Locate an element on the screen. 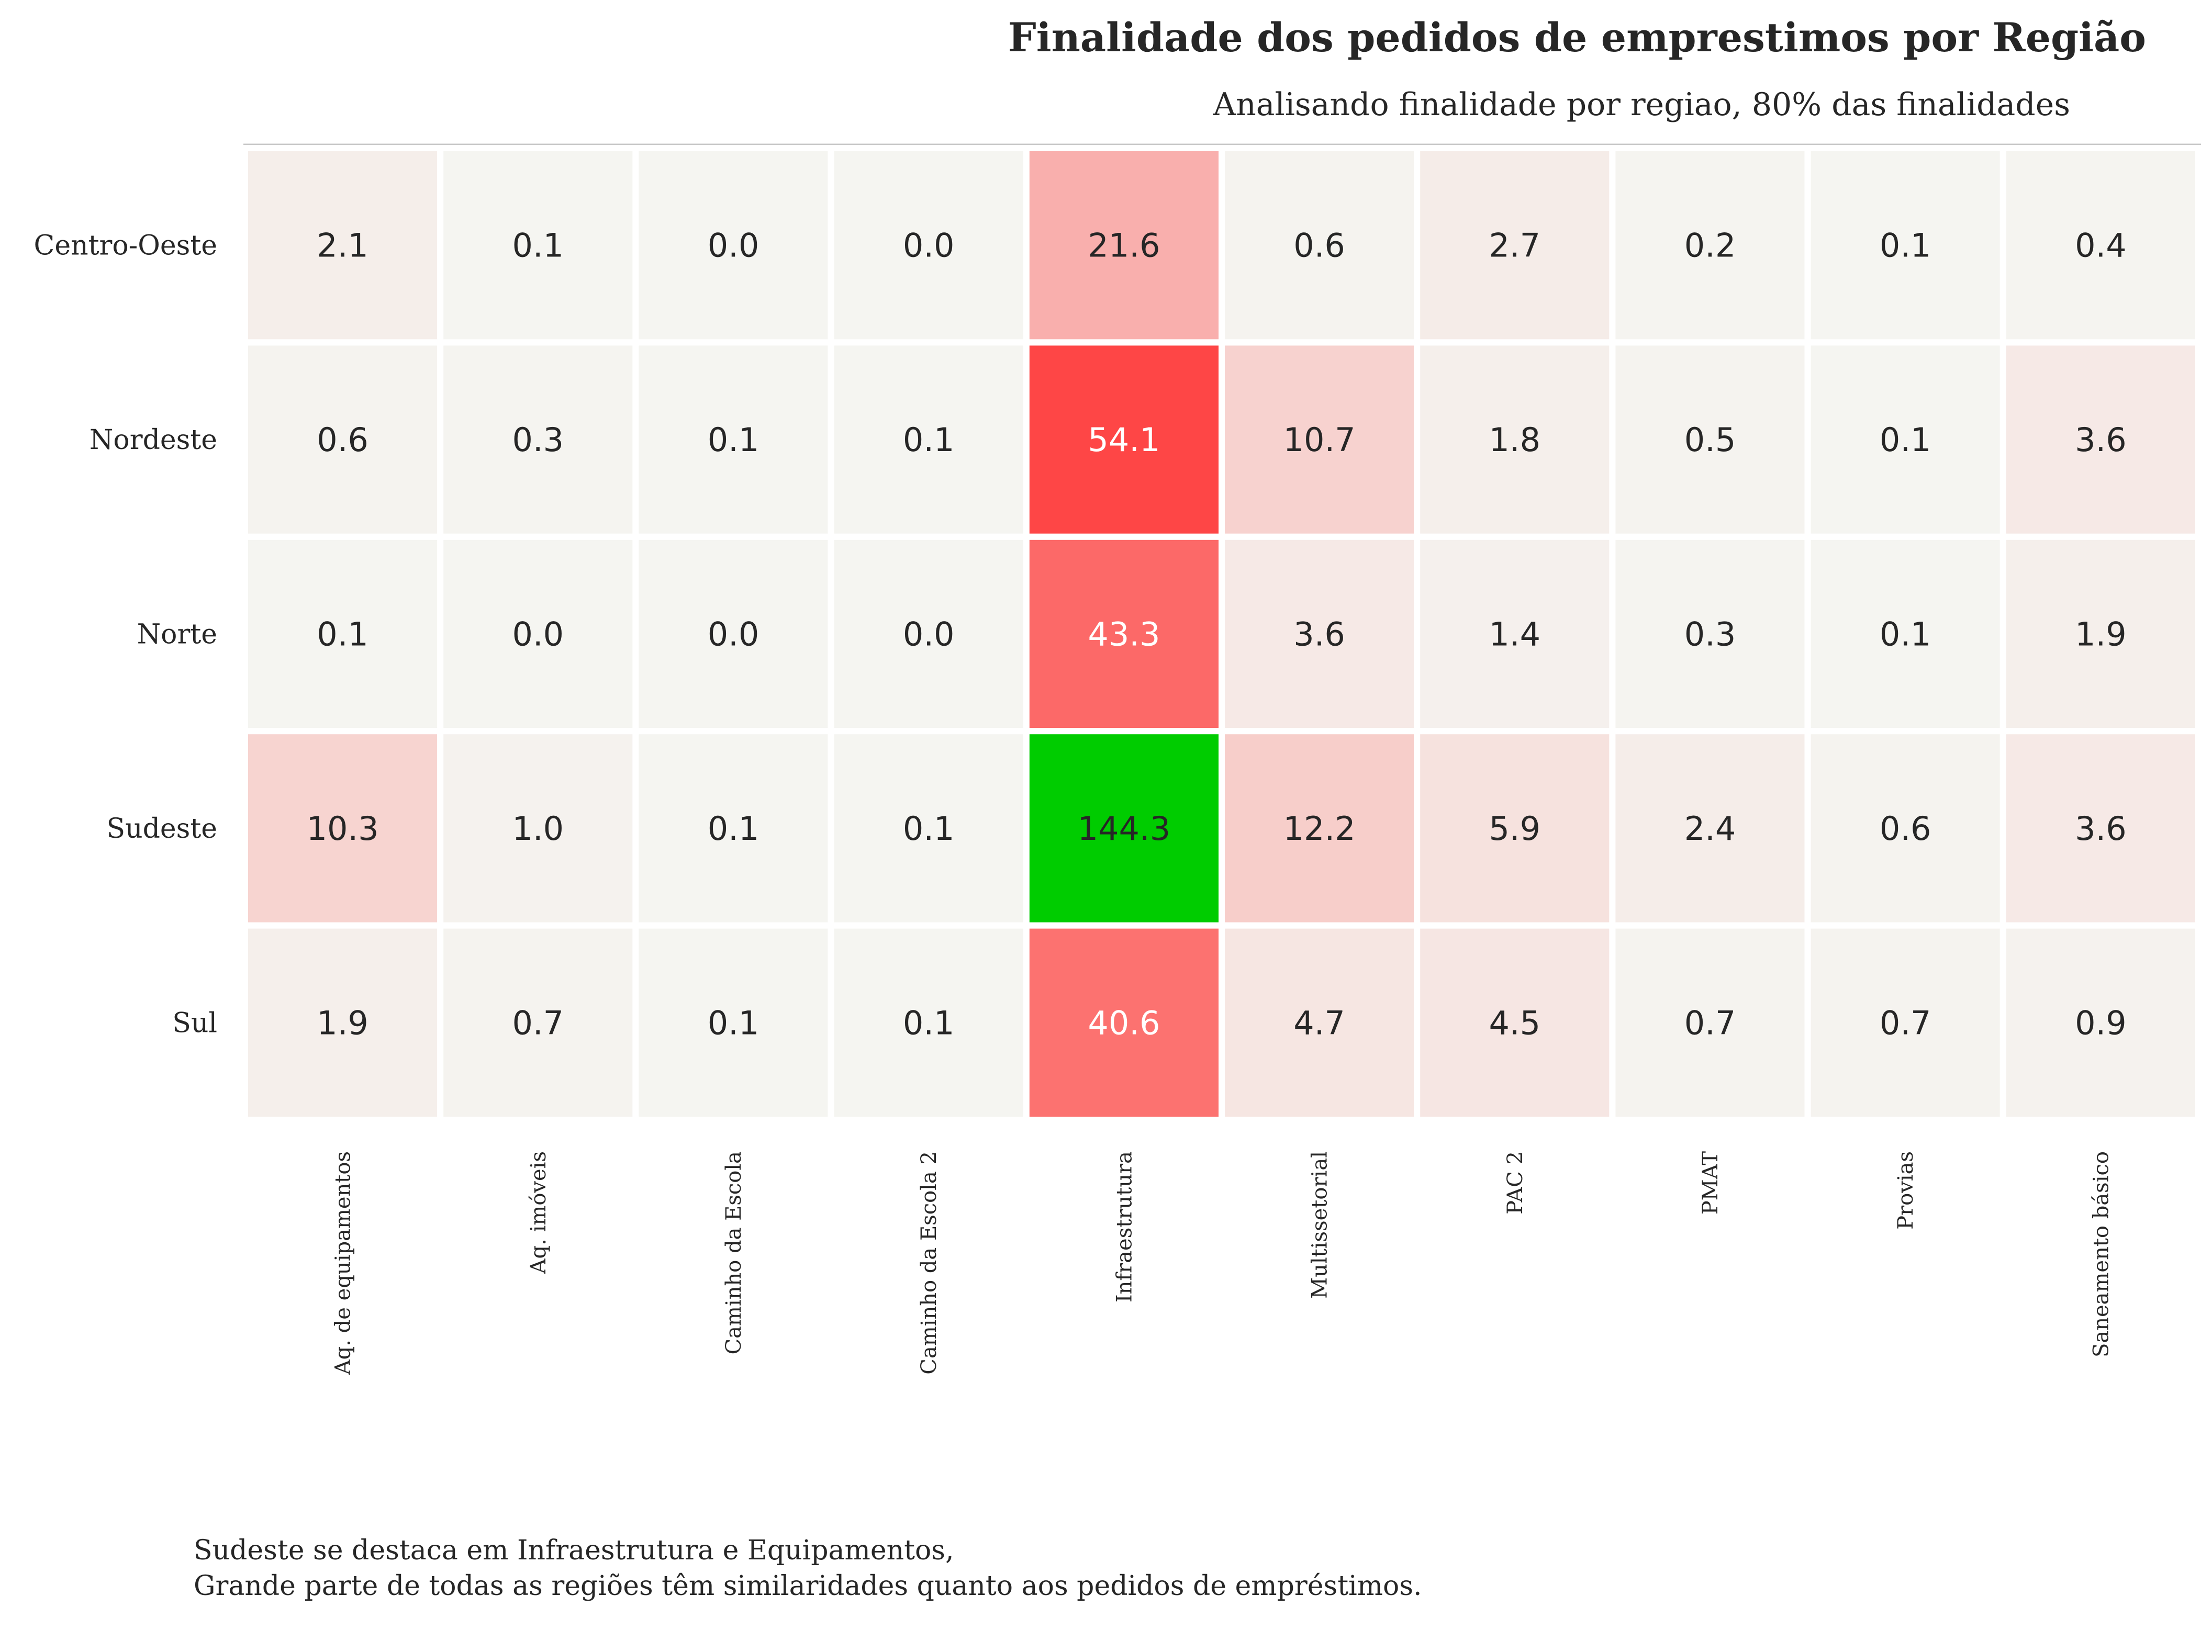 This screenshot has width=2212, height=1652. heatmap-cell-norte-saneamento-basico is located at coordinates (2100, 634).